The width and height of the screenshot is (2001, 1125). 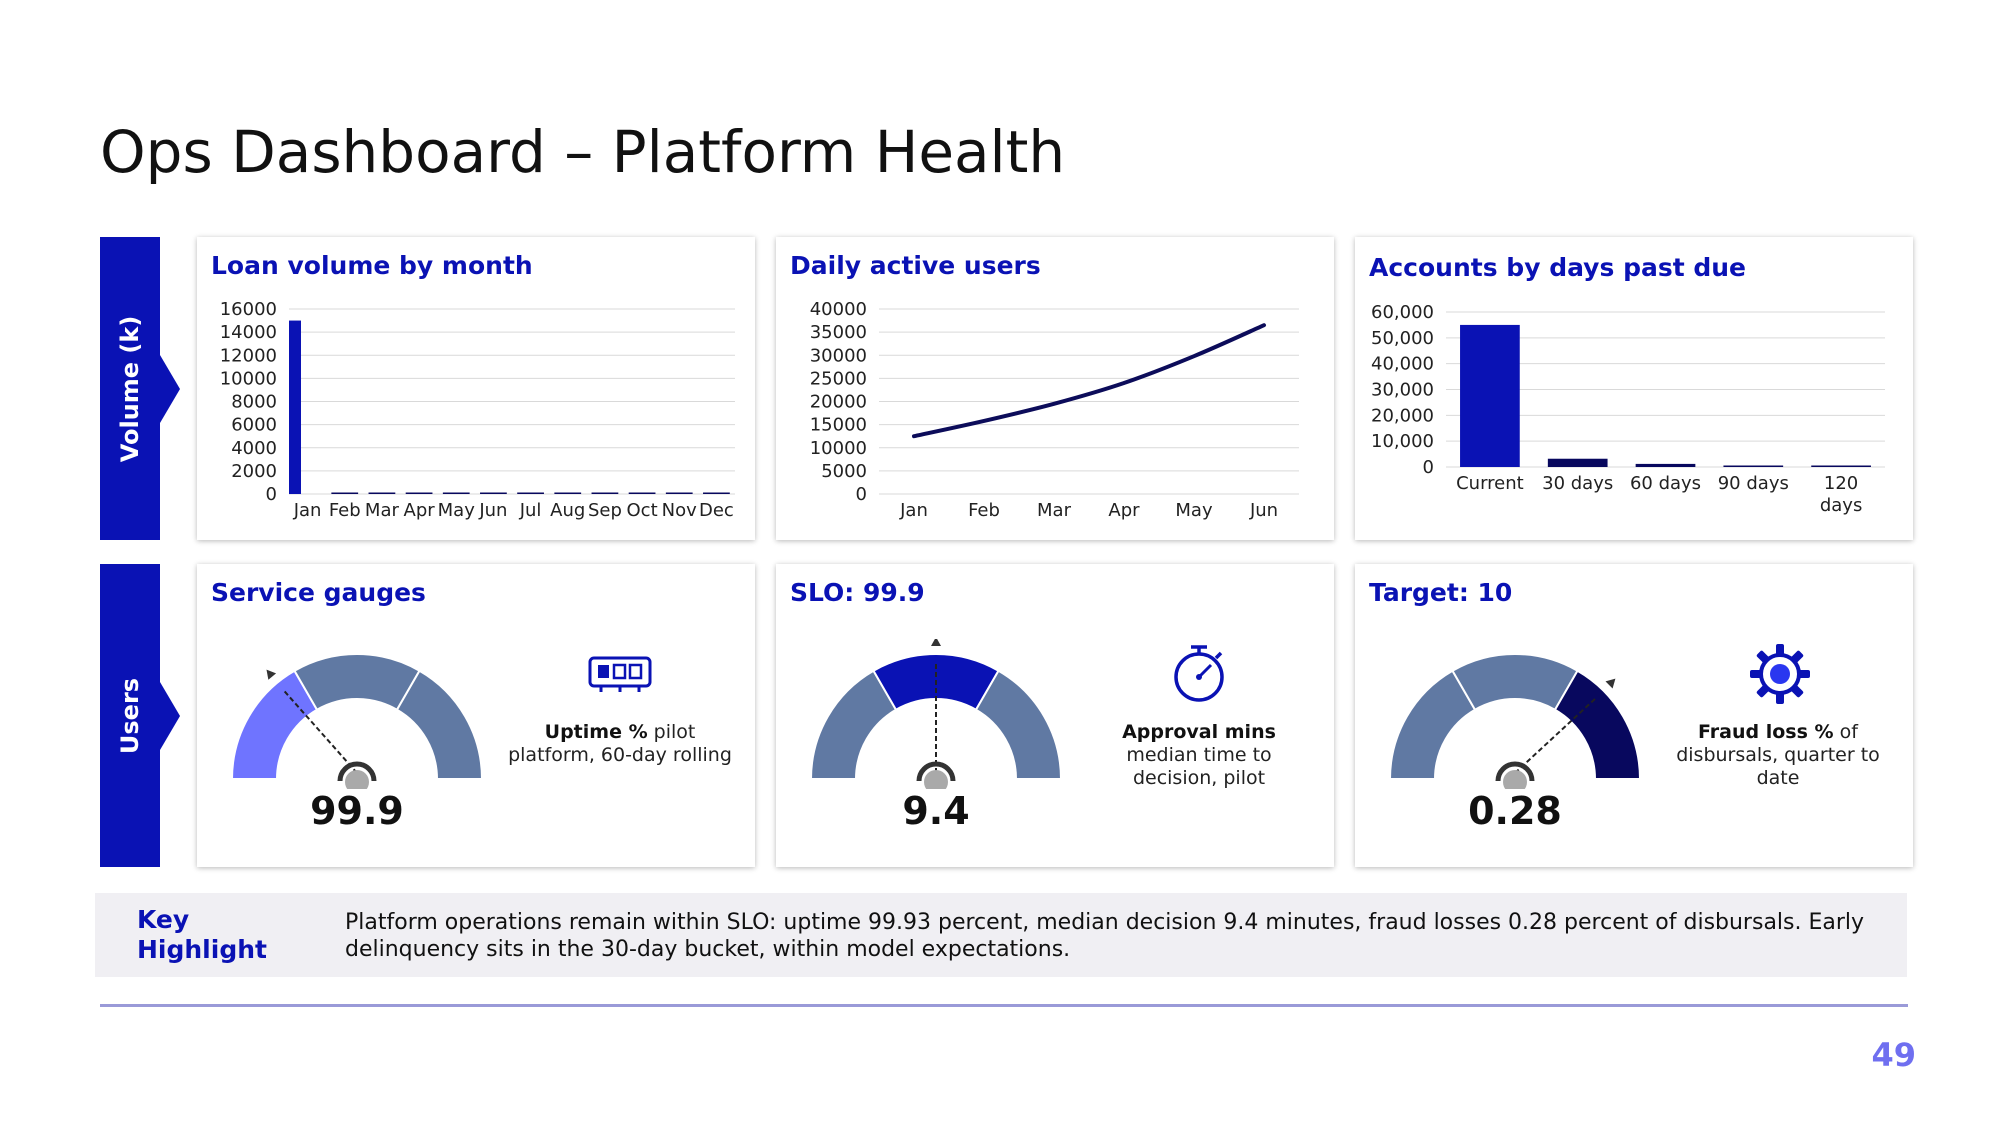 What do you see at coordinates (1199, 732) in the screenshot?
I see `kpi-caption-bold: Approval mins` at bounding box center [1199, 732].